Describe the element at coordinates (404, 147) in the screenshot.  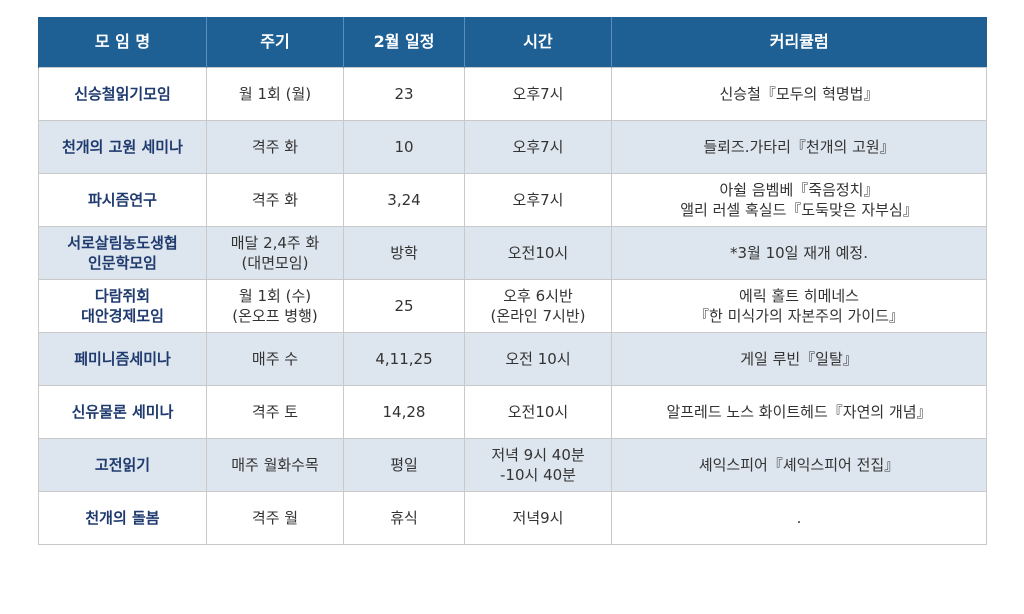
I see `feb-schedule-cell: 10` at that location.